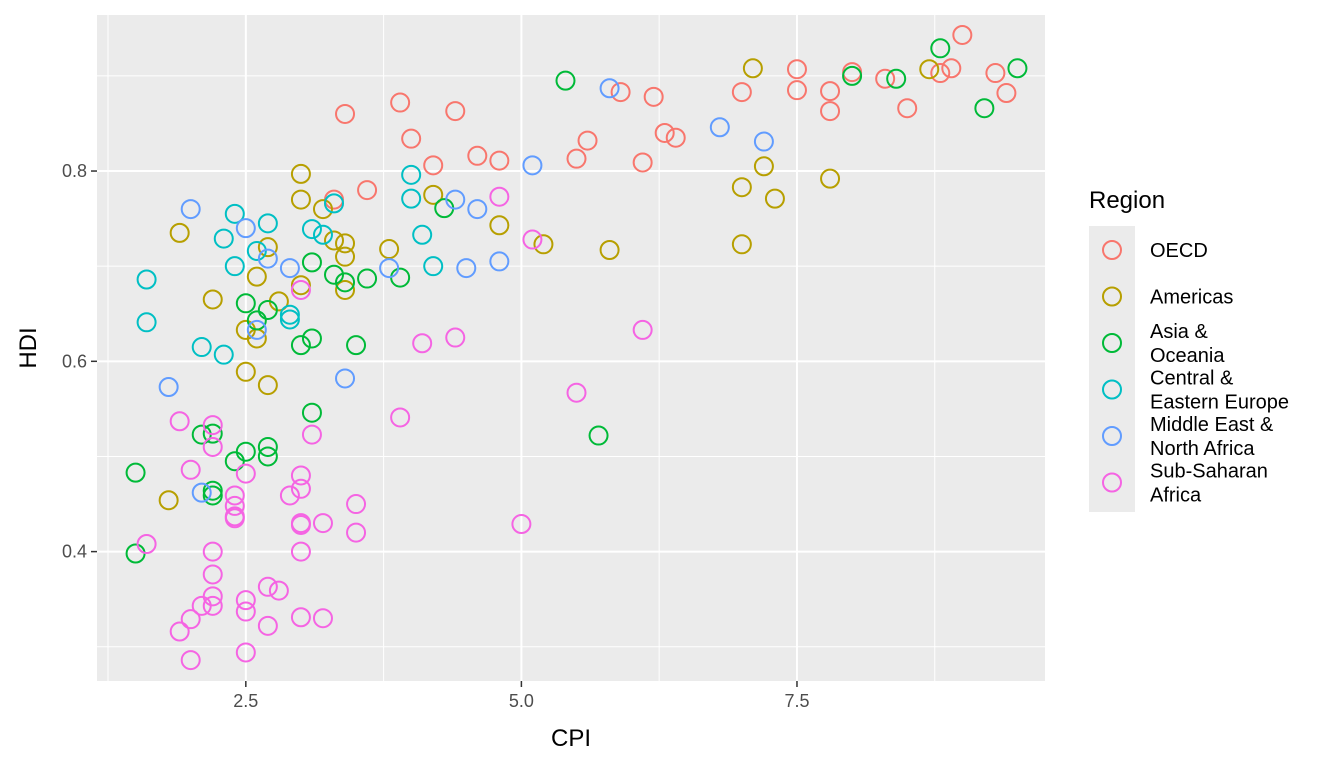 The height and width of the screenshot is (768, 1344). What do you see at coordinates (1209, 472) in the screenshot?
I see `legend-label: Sub-Saharan` at bounding box center [1209, 472].